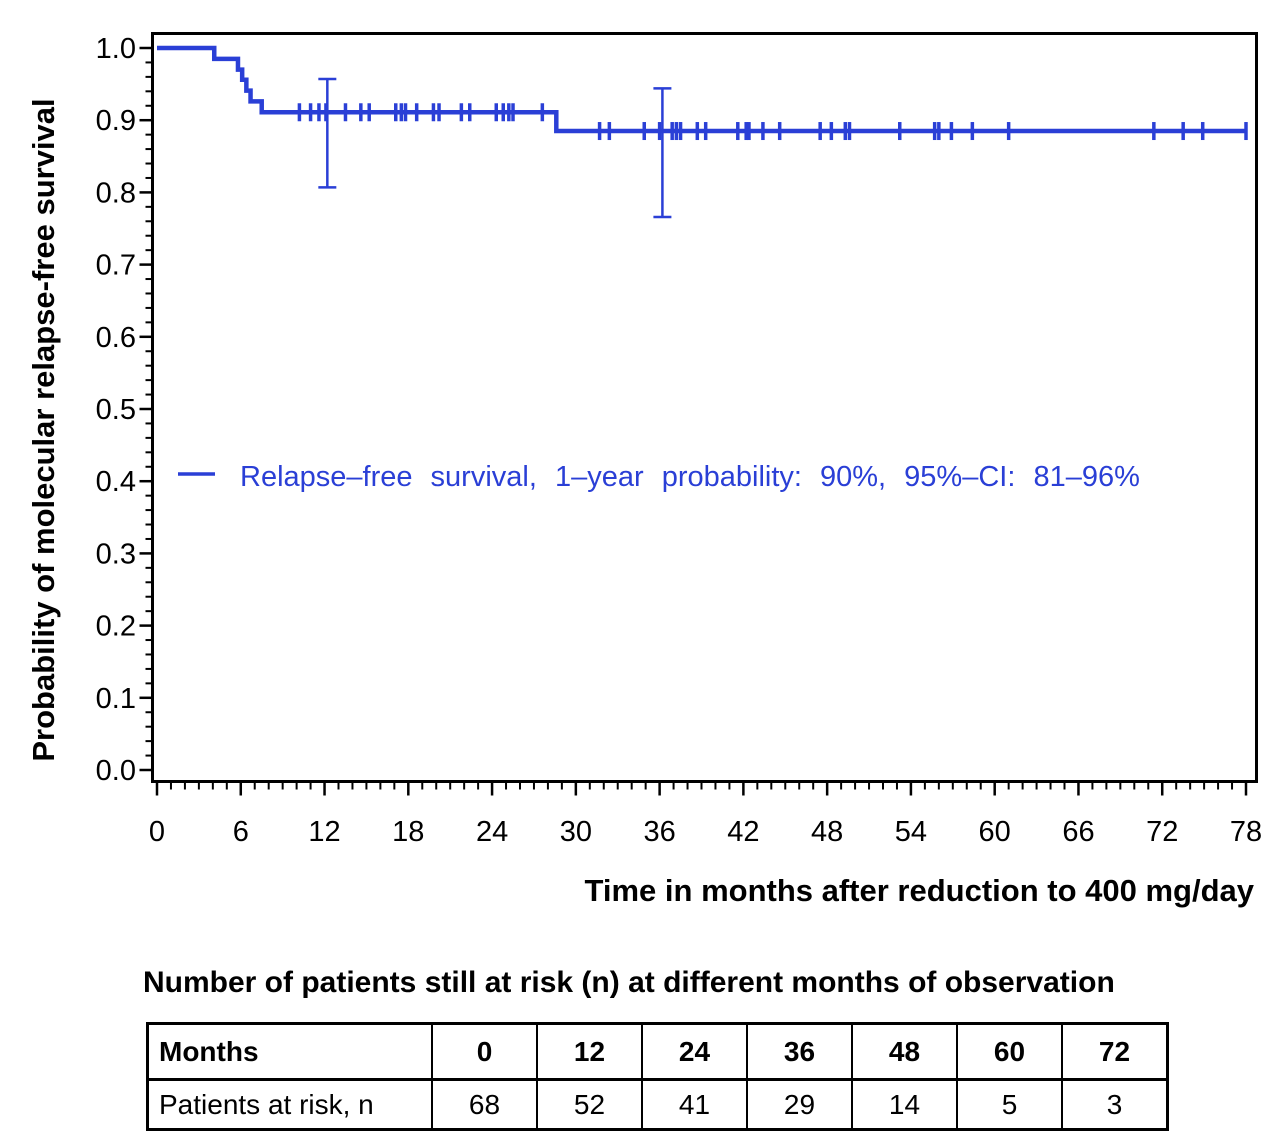 The width and height of the screenshot is (1280, 1144). I want to click on risk-table-counts-row: Patients at risk, n 68 52 41 29 14 5 3, so click(657, 1104).